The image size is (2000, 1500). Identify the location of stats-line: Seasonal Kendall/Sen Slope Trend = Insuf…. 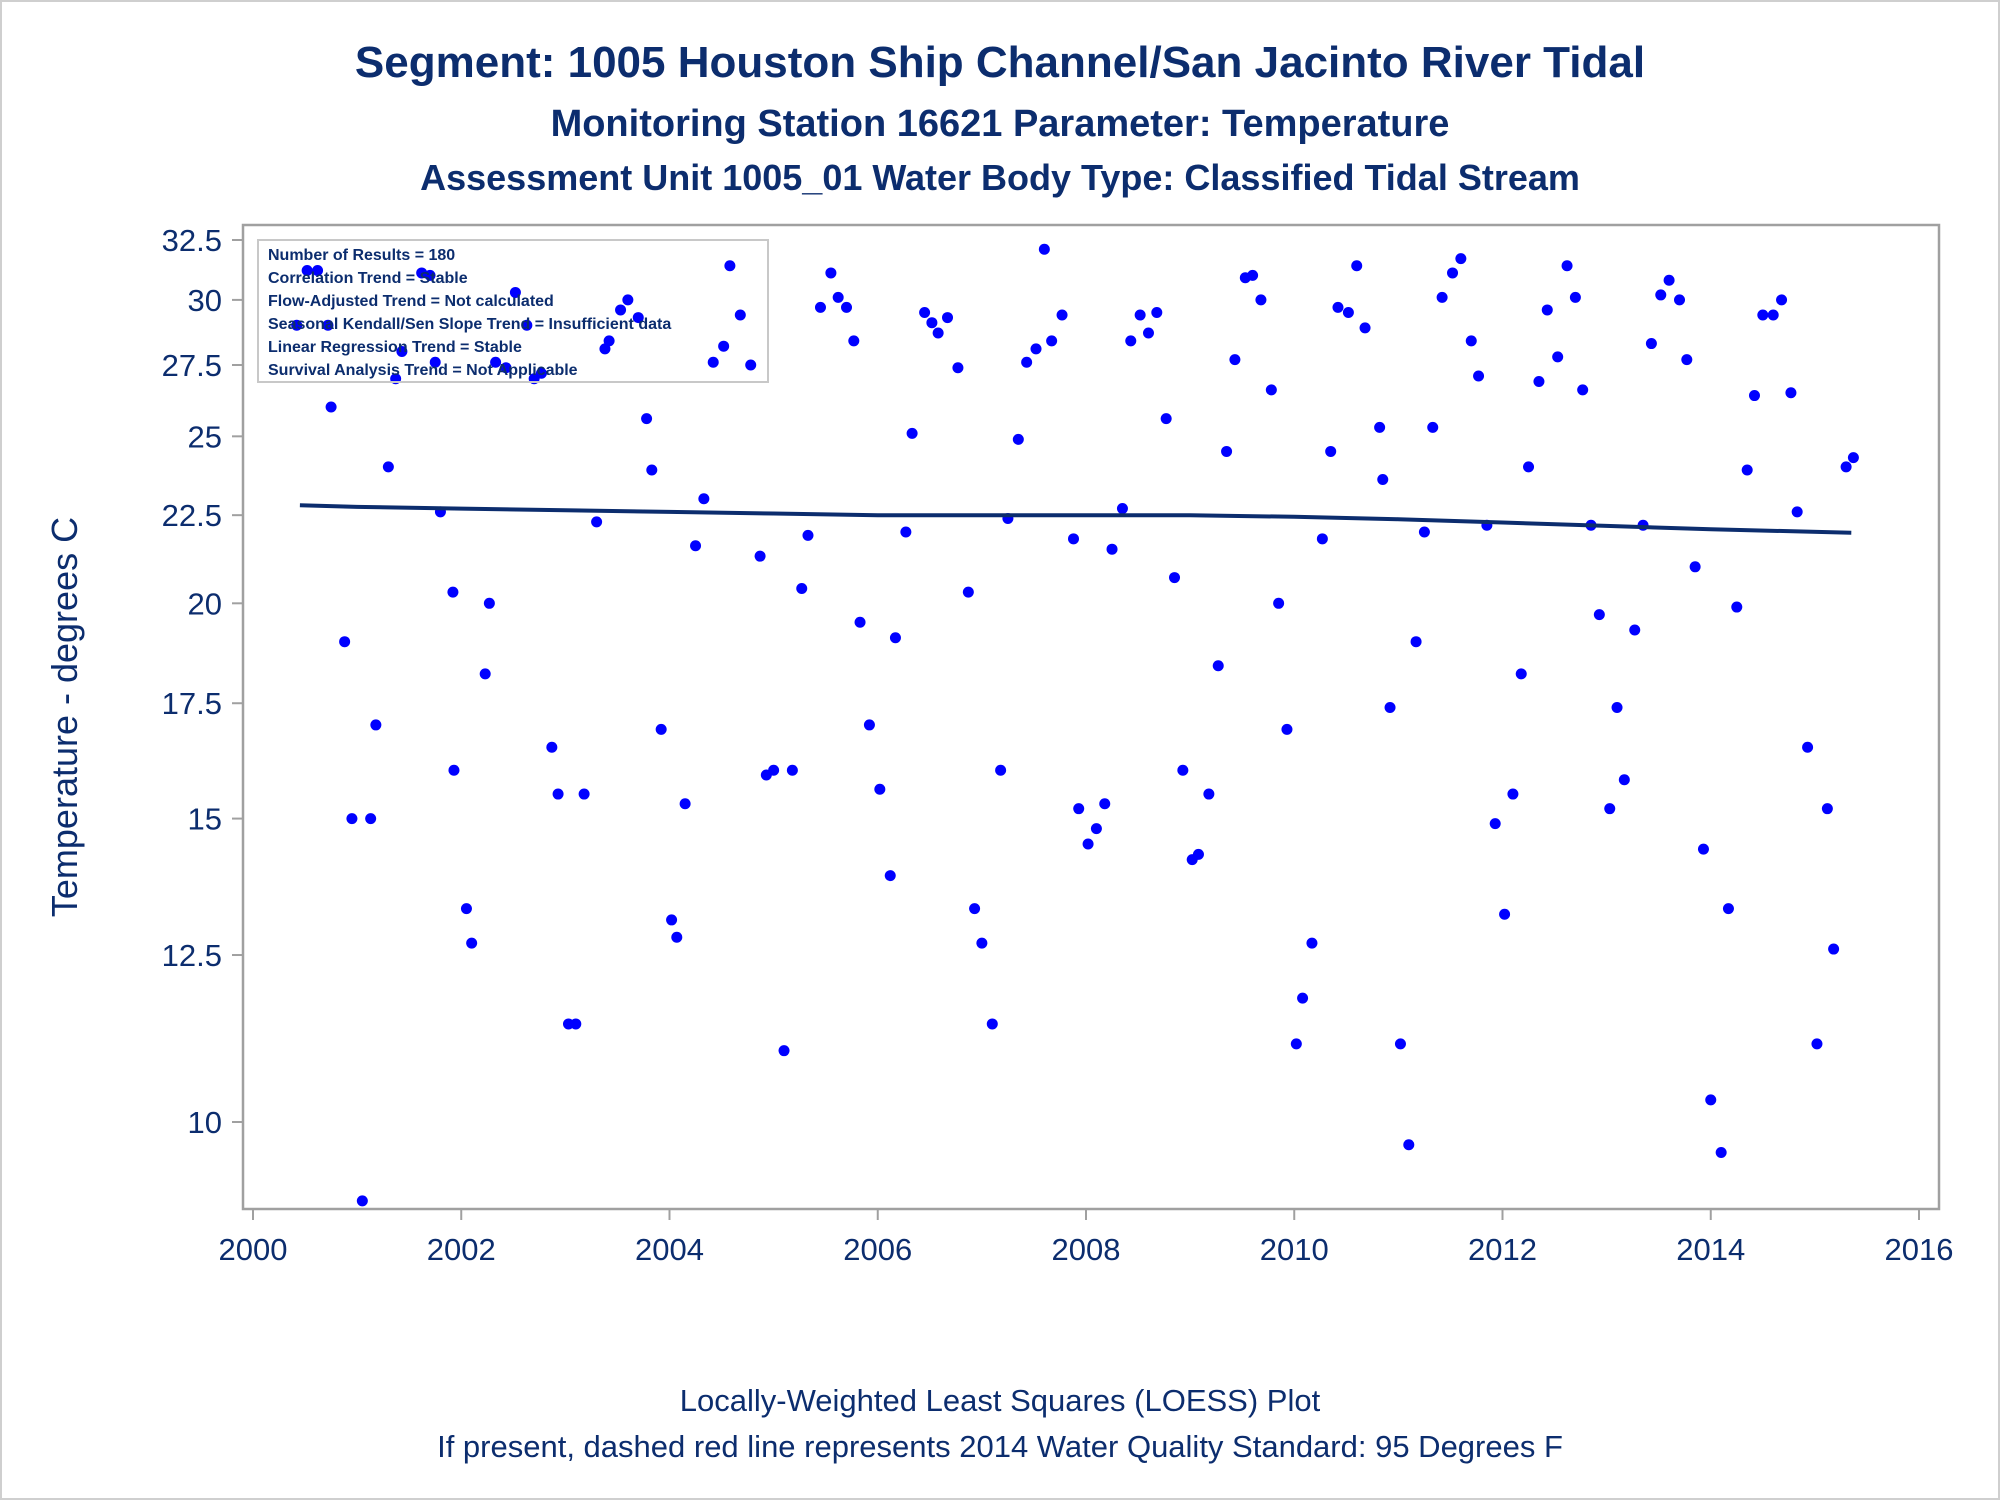
(469, 324).